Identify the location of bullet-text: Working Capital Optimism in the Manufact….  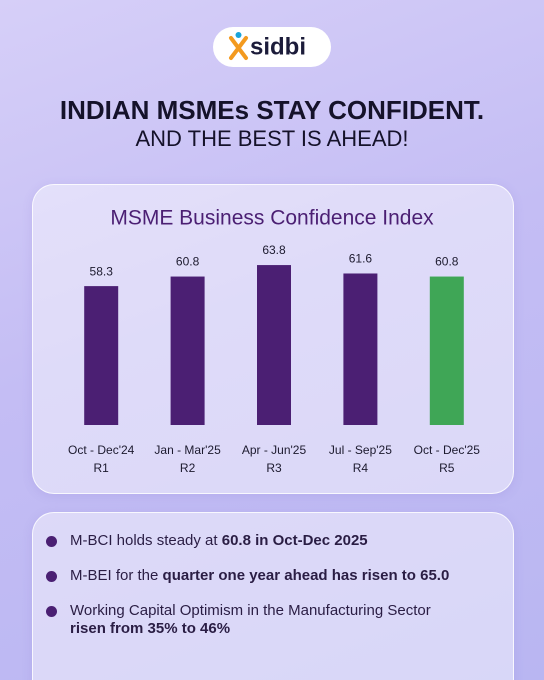
(250, 610).